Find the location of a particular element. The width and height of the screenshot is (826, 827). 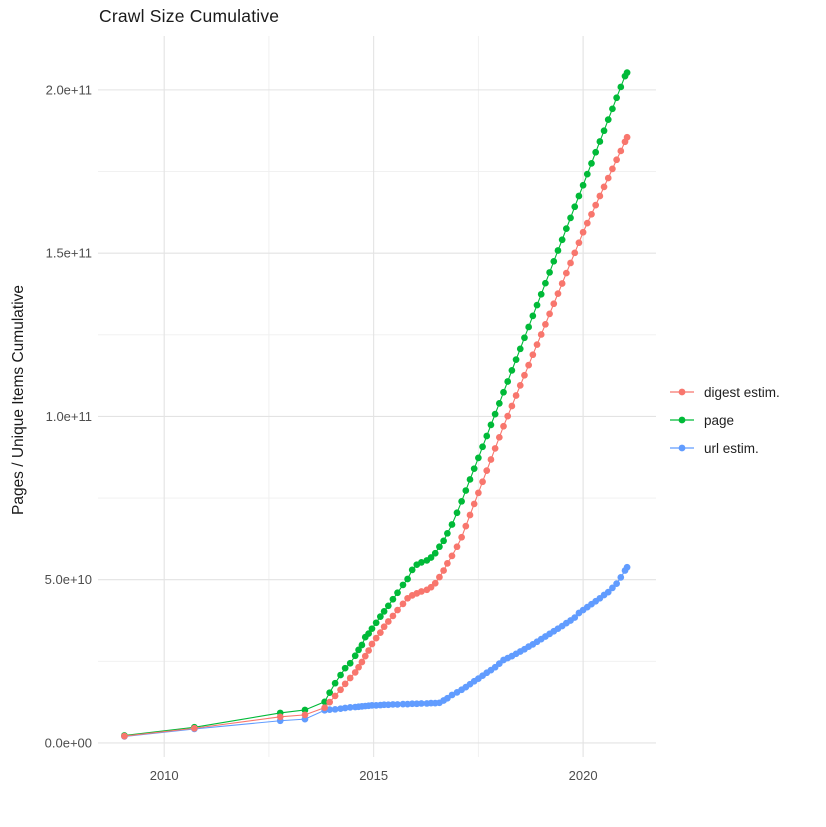

legend-item-url-estim: url estim. is located at coordinates (724, 448).